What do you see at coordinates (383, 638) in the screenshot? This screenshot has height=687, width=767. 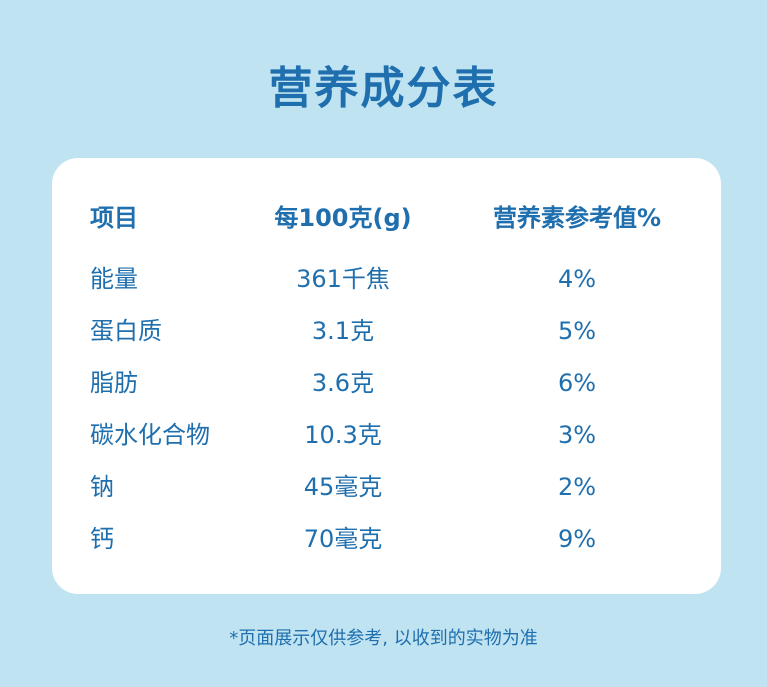 I see `footnote: *页面展示仅供参考, 以收到的实物为准` at bounding box center [383, 638].